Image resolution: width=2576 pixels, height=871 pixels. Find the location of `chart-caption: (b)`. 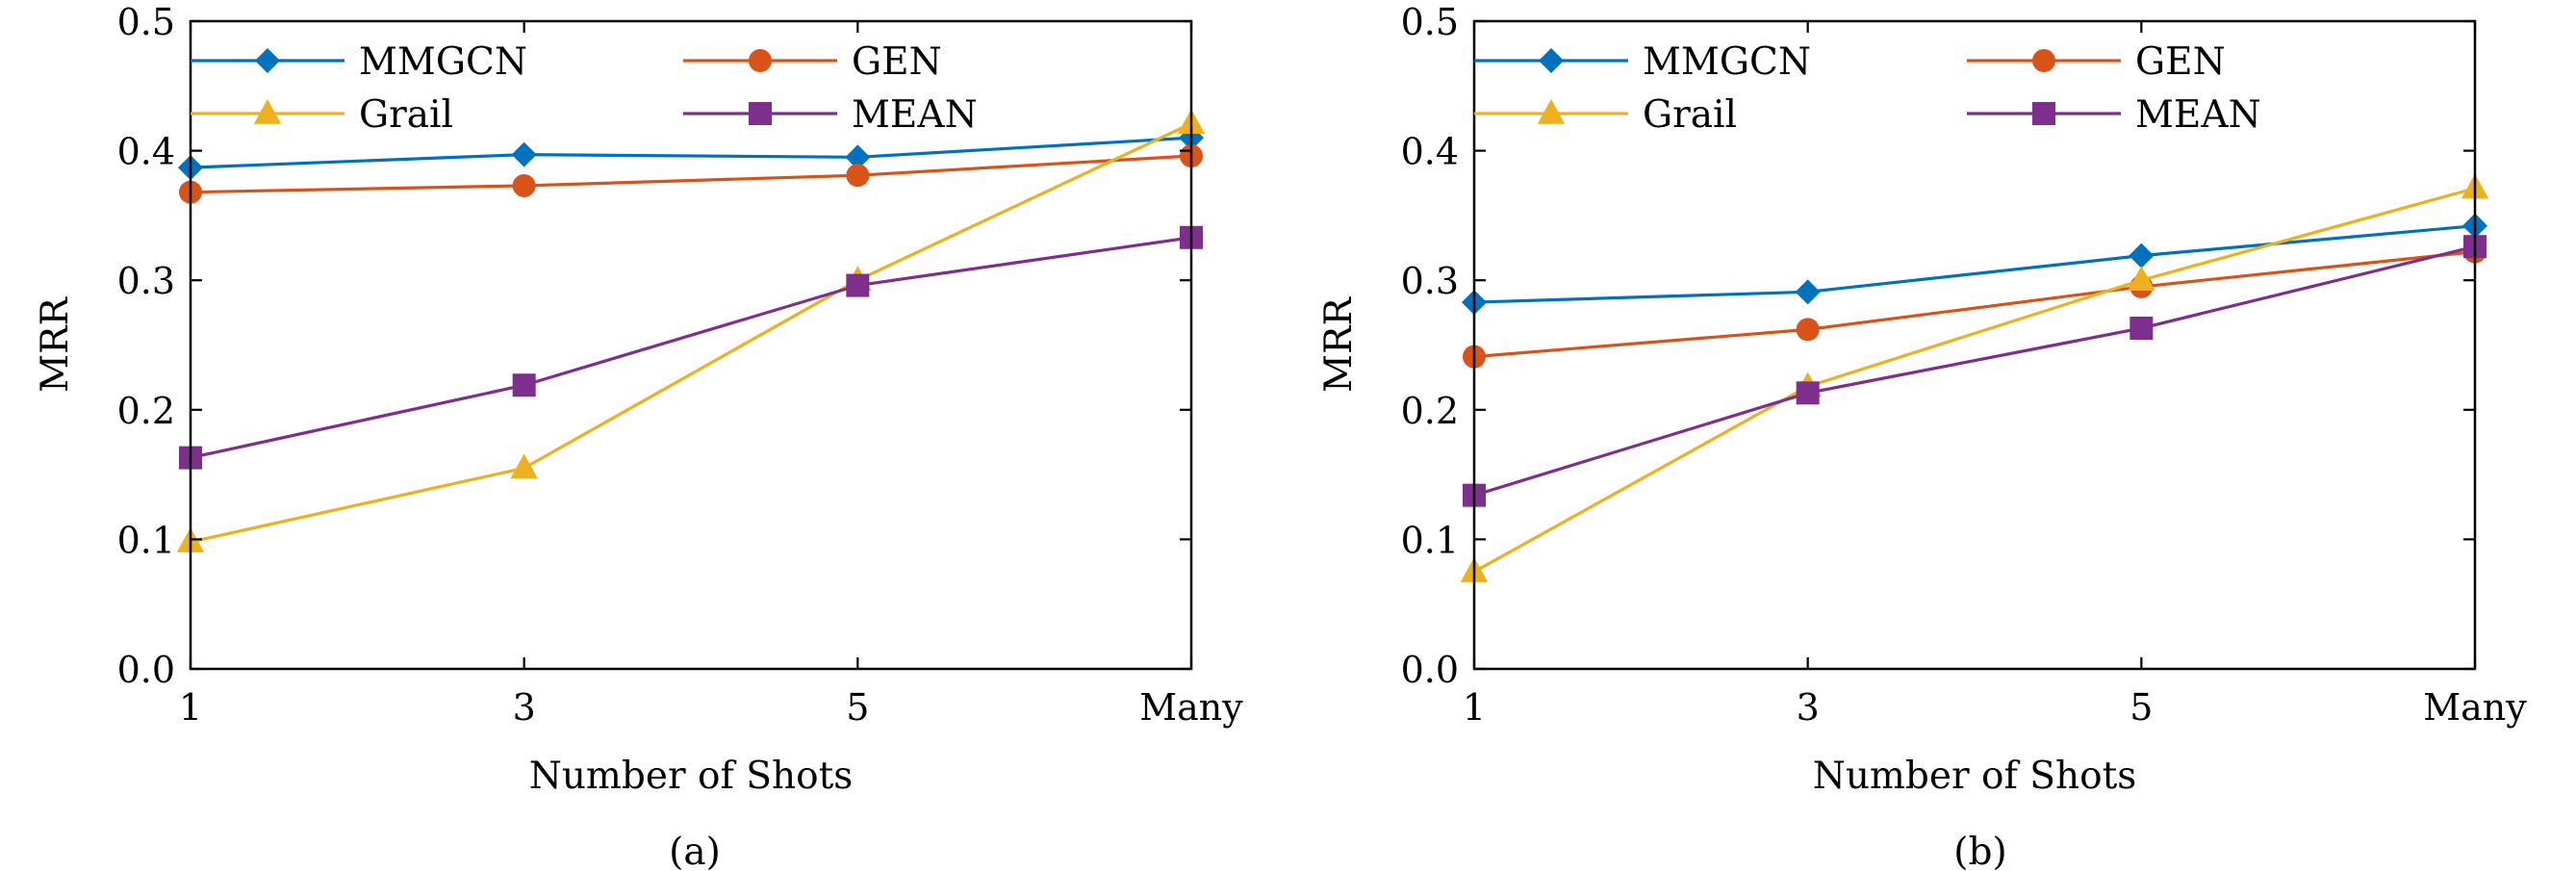

chart-caption: (b) is located at coordinates (1979, 851).